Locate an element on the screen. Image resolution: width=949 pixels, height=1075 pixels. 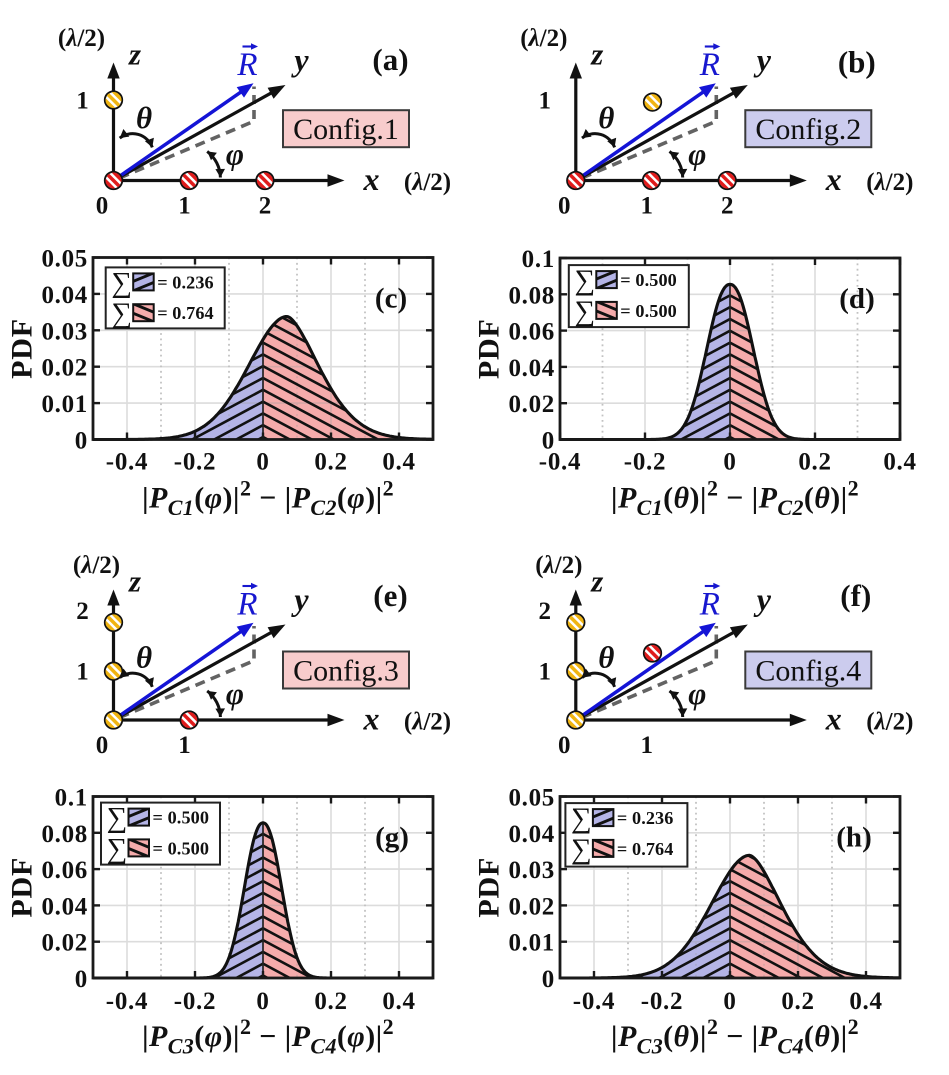
svg-text: 0.03 is located at coordinates (531, 870).